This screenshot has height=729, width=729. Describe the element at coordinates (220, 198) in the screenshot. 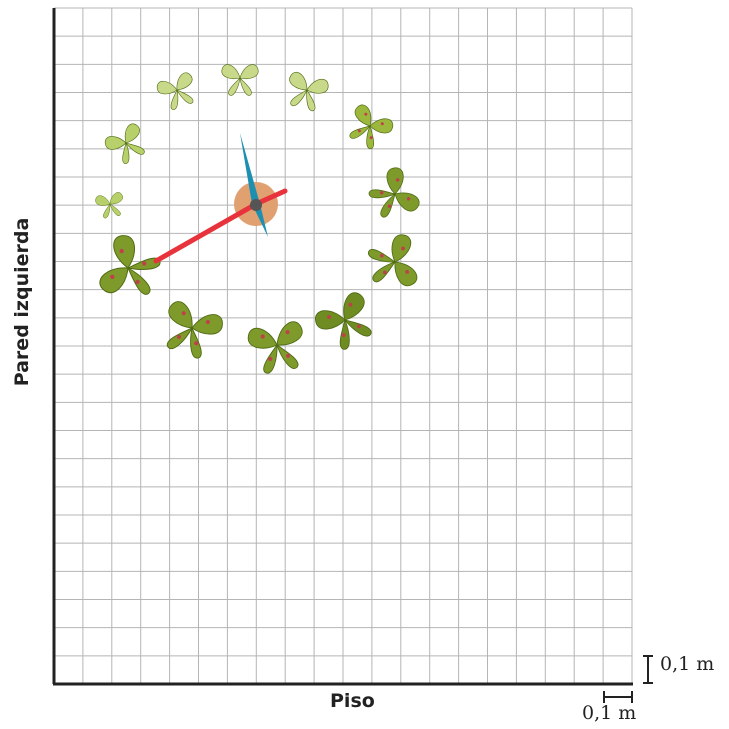

I see `clock` at that location.